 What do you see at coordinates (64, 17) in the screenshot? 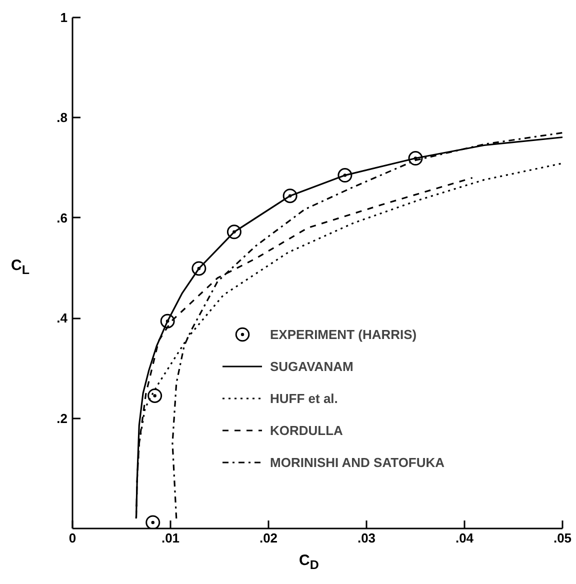
I see `y-tick-label: 1` at bounding box center [64, 17].